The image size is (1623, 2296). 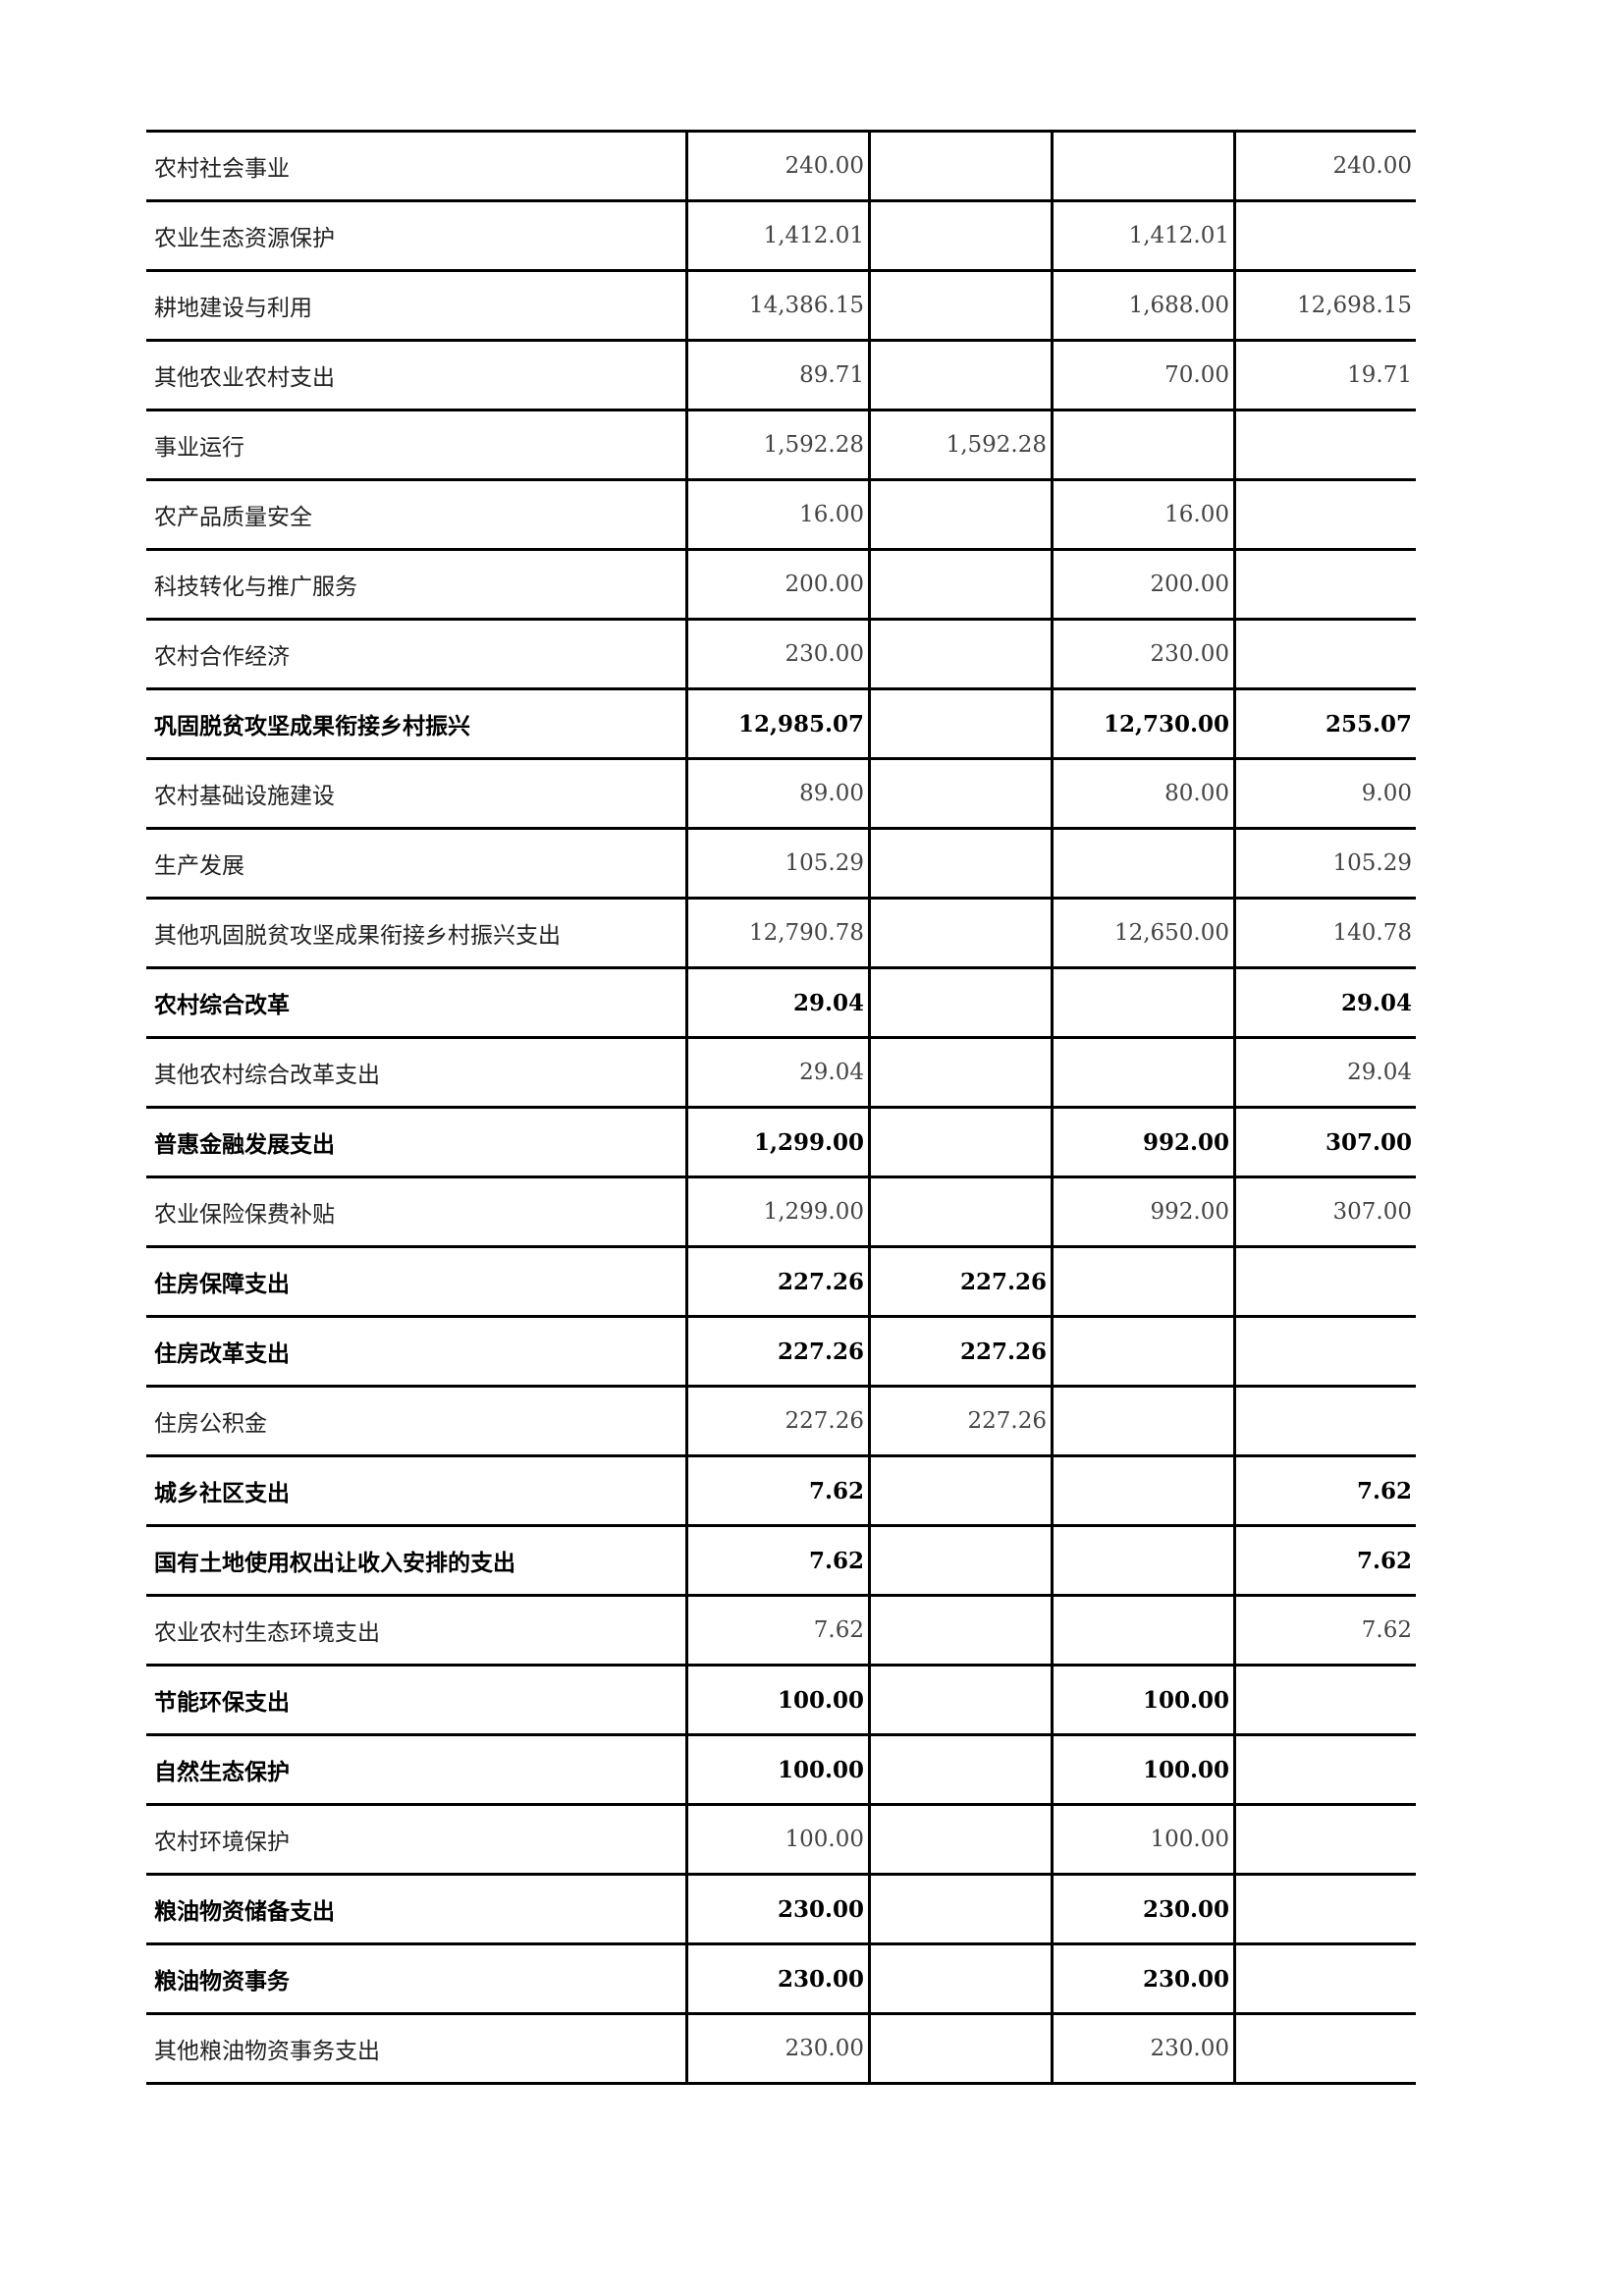 I want to click on row-name: 农业生态资源保护, so click(x=417, y=235).